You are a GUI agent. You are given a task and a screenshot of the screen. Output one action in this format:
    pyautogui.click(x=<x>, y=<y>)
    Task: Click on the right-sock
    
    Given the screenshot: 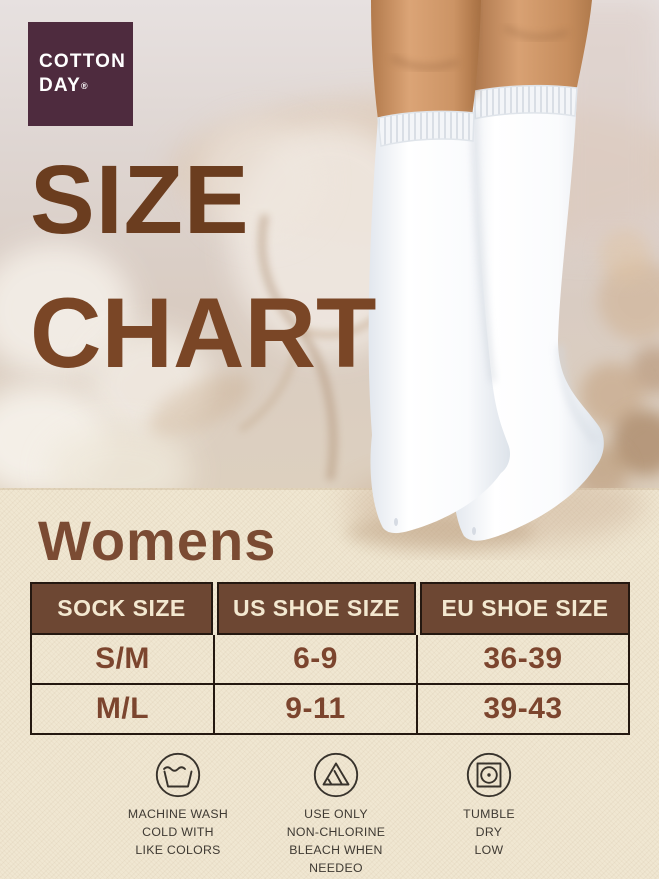 What is the action you would take?
    pyautogui.click(x=528, y=312)
    